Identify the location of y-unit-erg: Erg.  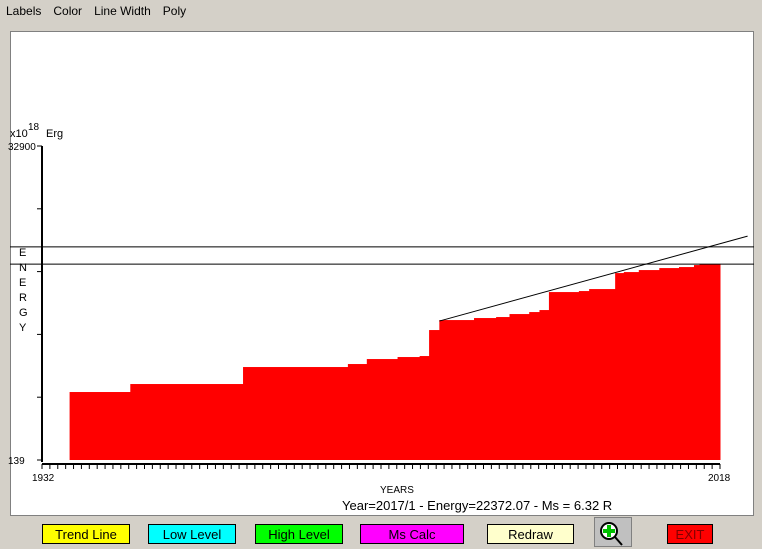
(54, 134).